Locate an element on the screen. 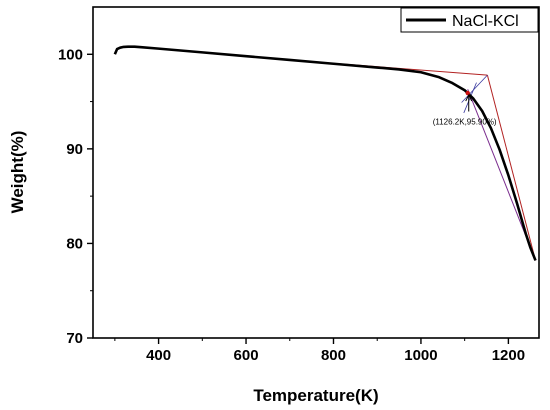 The width and height of the screenshot is (550, 410). y-tick-label-80: 80 is located at coordinates (74, 243).